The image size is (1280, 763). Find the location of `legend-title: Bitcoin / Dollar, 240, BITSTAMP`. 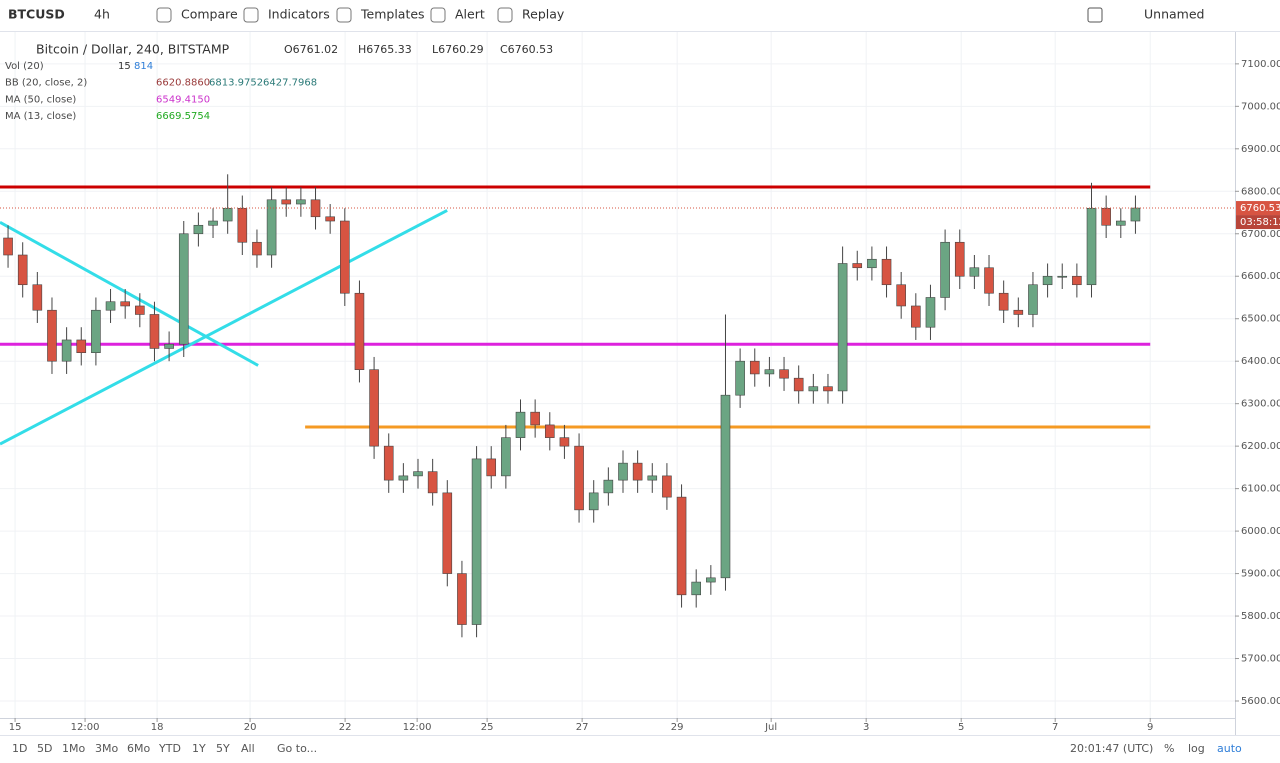

legend-title: Bitcoin / Dollar, 240, BITSTAMP is located at coordinates (133, 49).